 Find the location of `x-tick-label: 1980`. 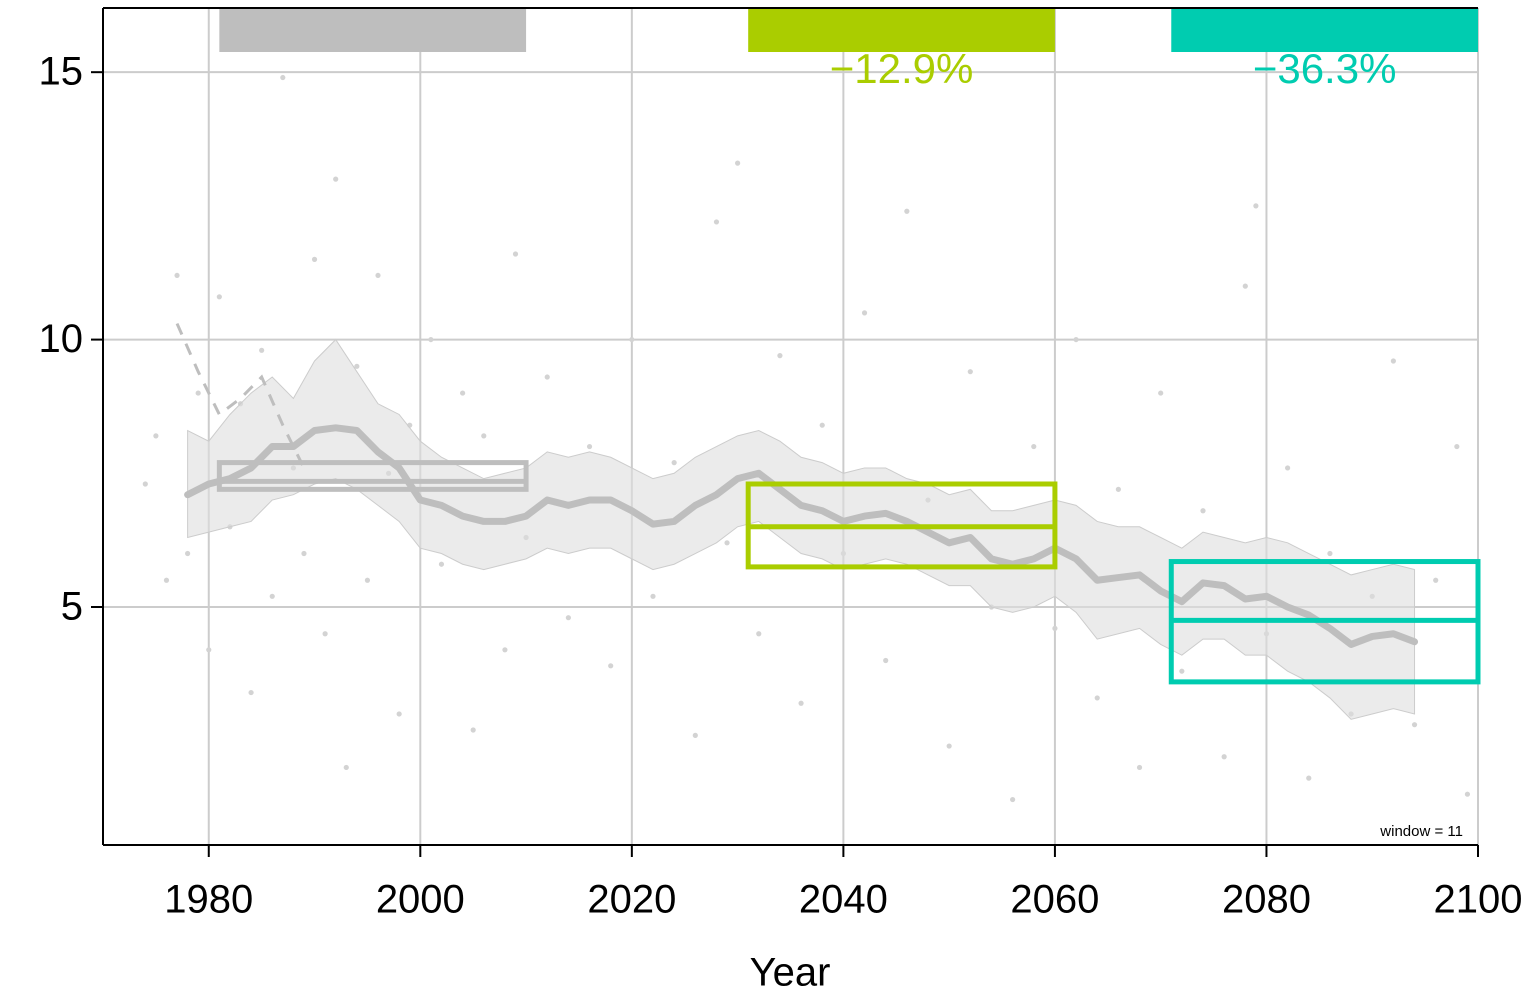

x-tick-label: 1980 is located at coordinates (208, 900).